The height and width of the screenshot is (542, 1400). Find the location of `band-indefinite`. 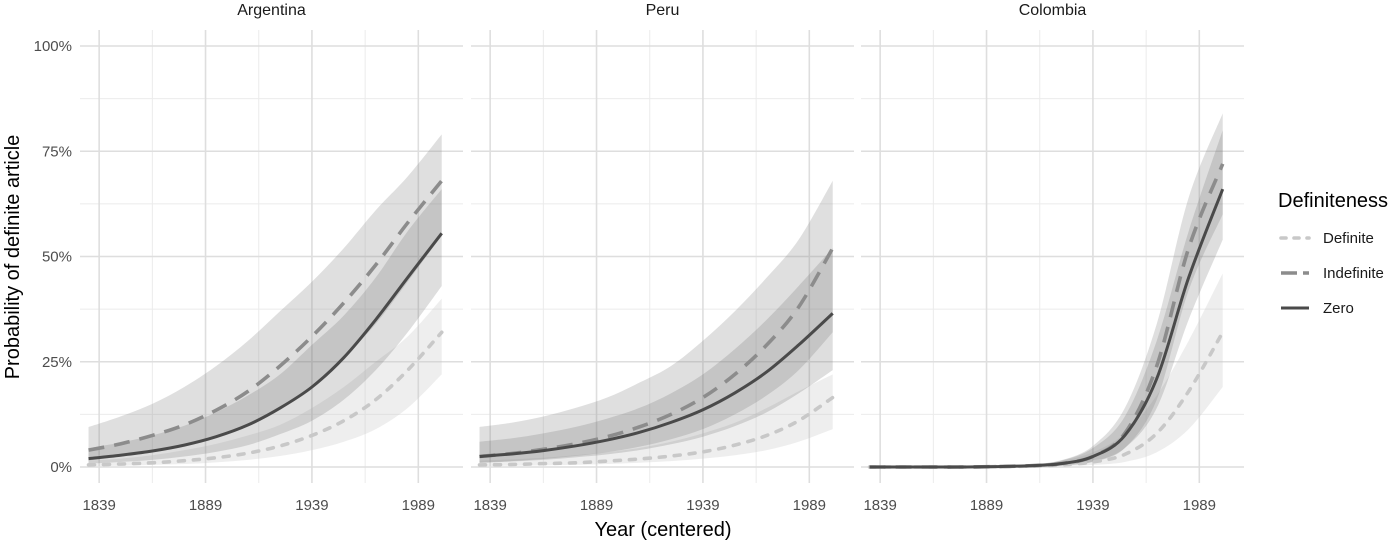

band-indefinite is located at coordinates (656, 321).